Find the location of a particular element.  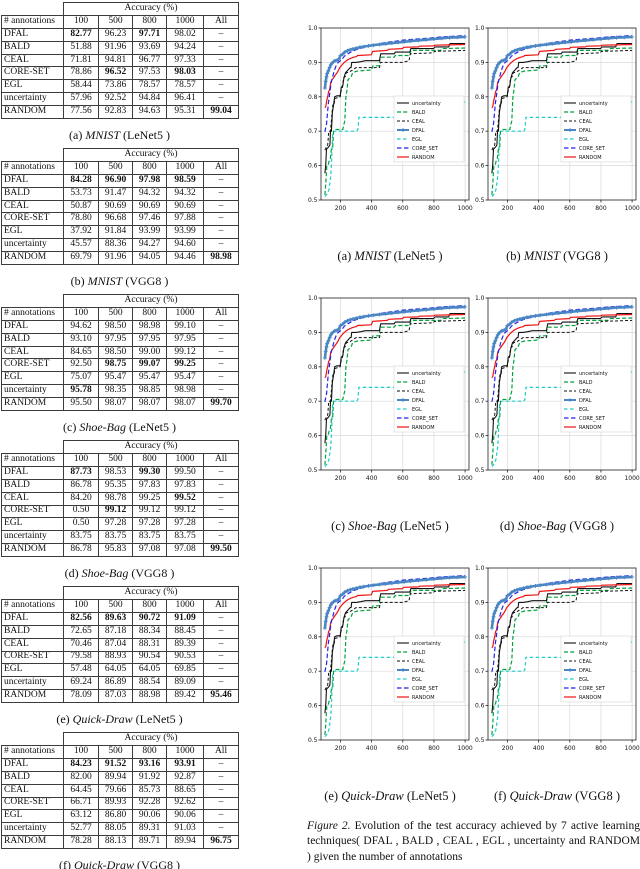

value-cell: 94.05 is located at coordinates (149, 258).